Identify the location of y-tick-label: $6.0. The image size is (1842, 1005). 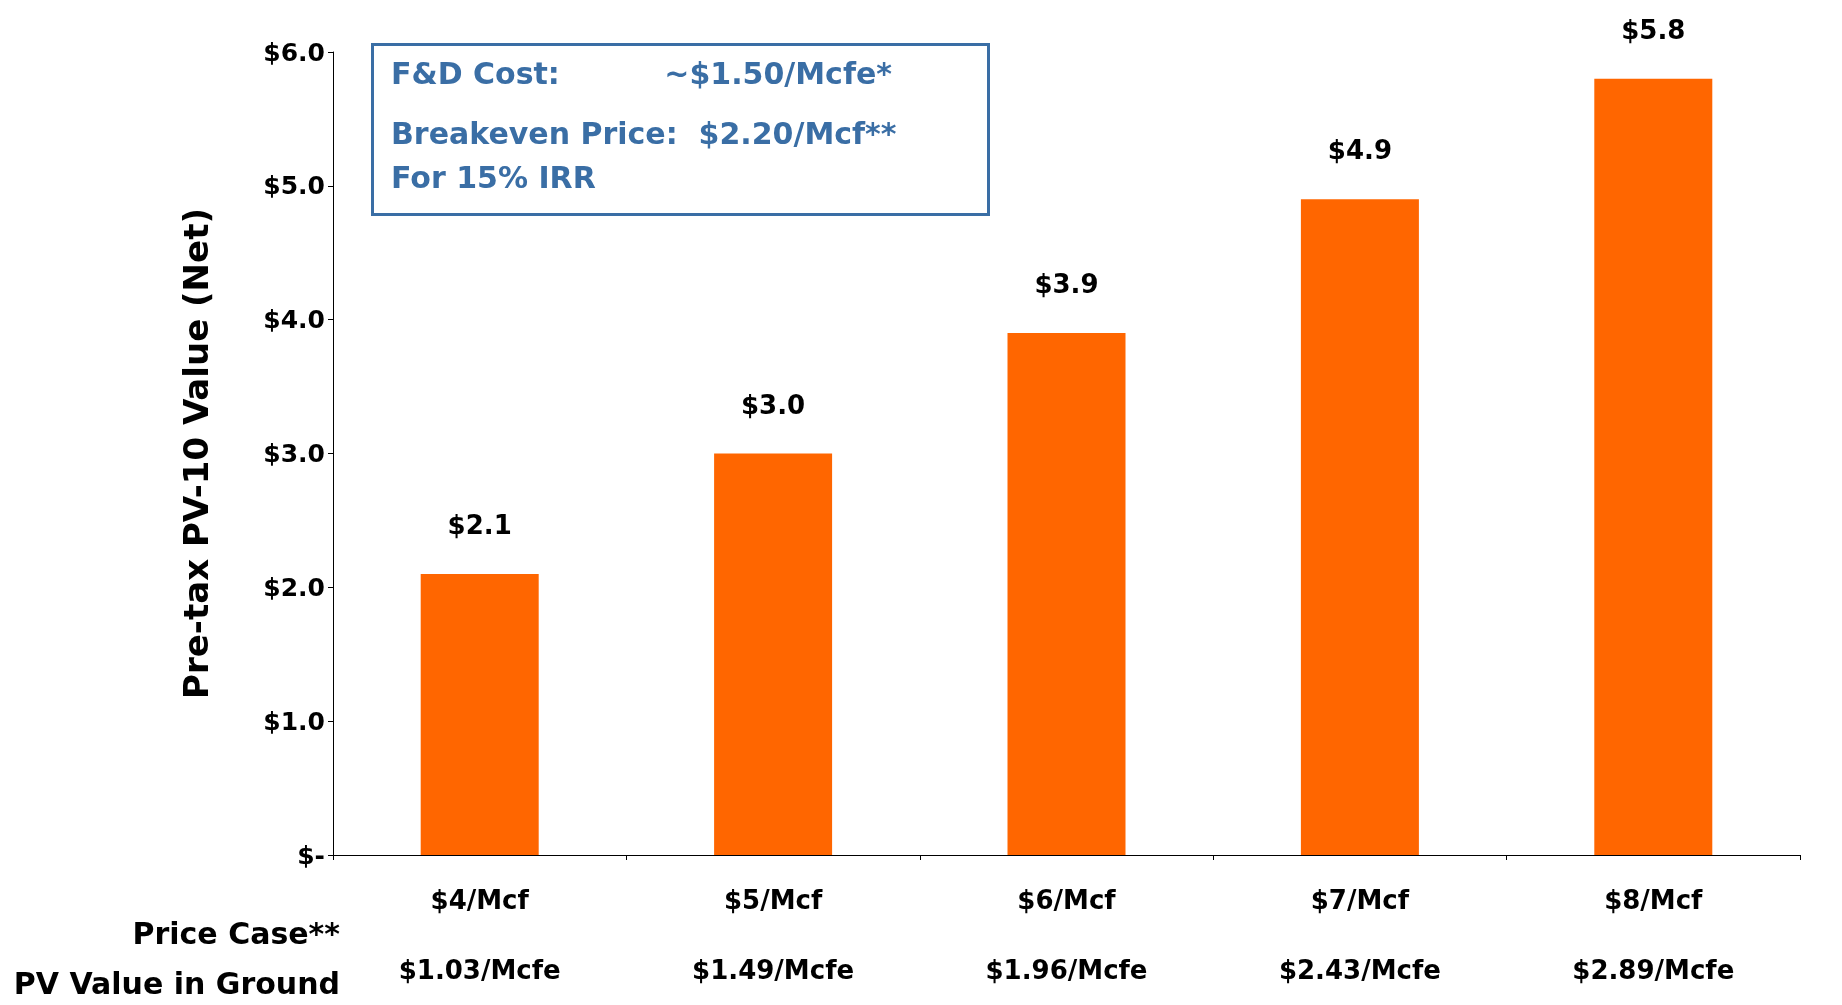
(294, 52).